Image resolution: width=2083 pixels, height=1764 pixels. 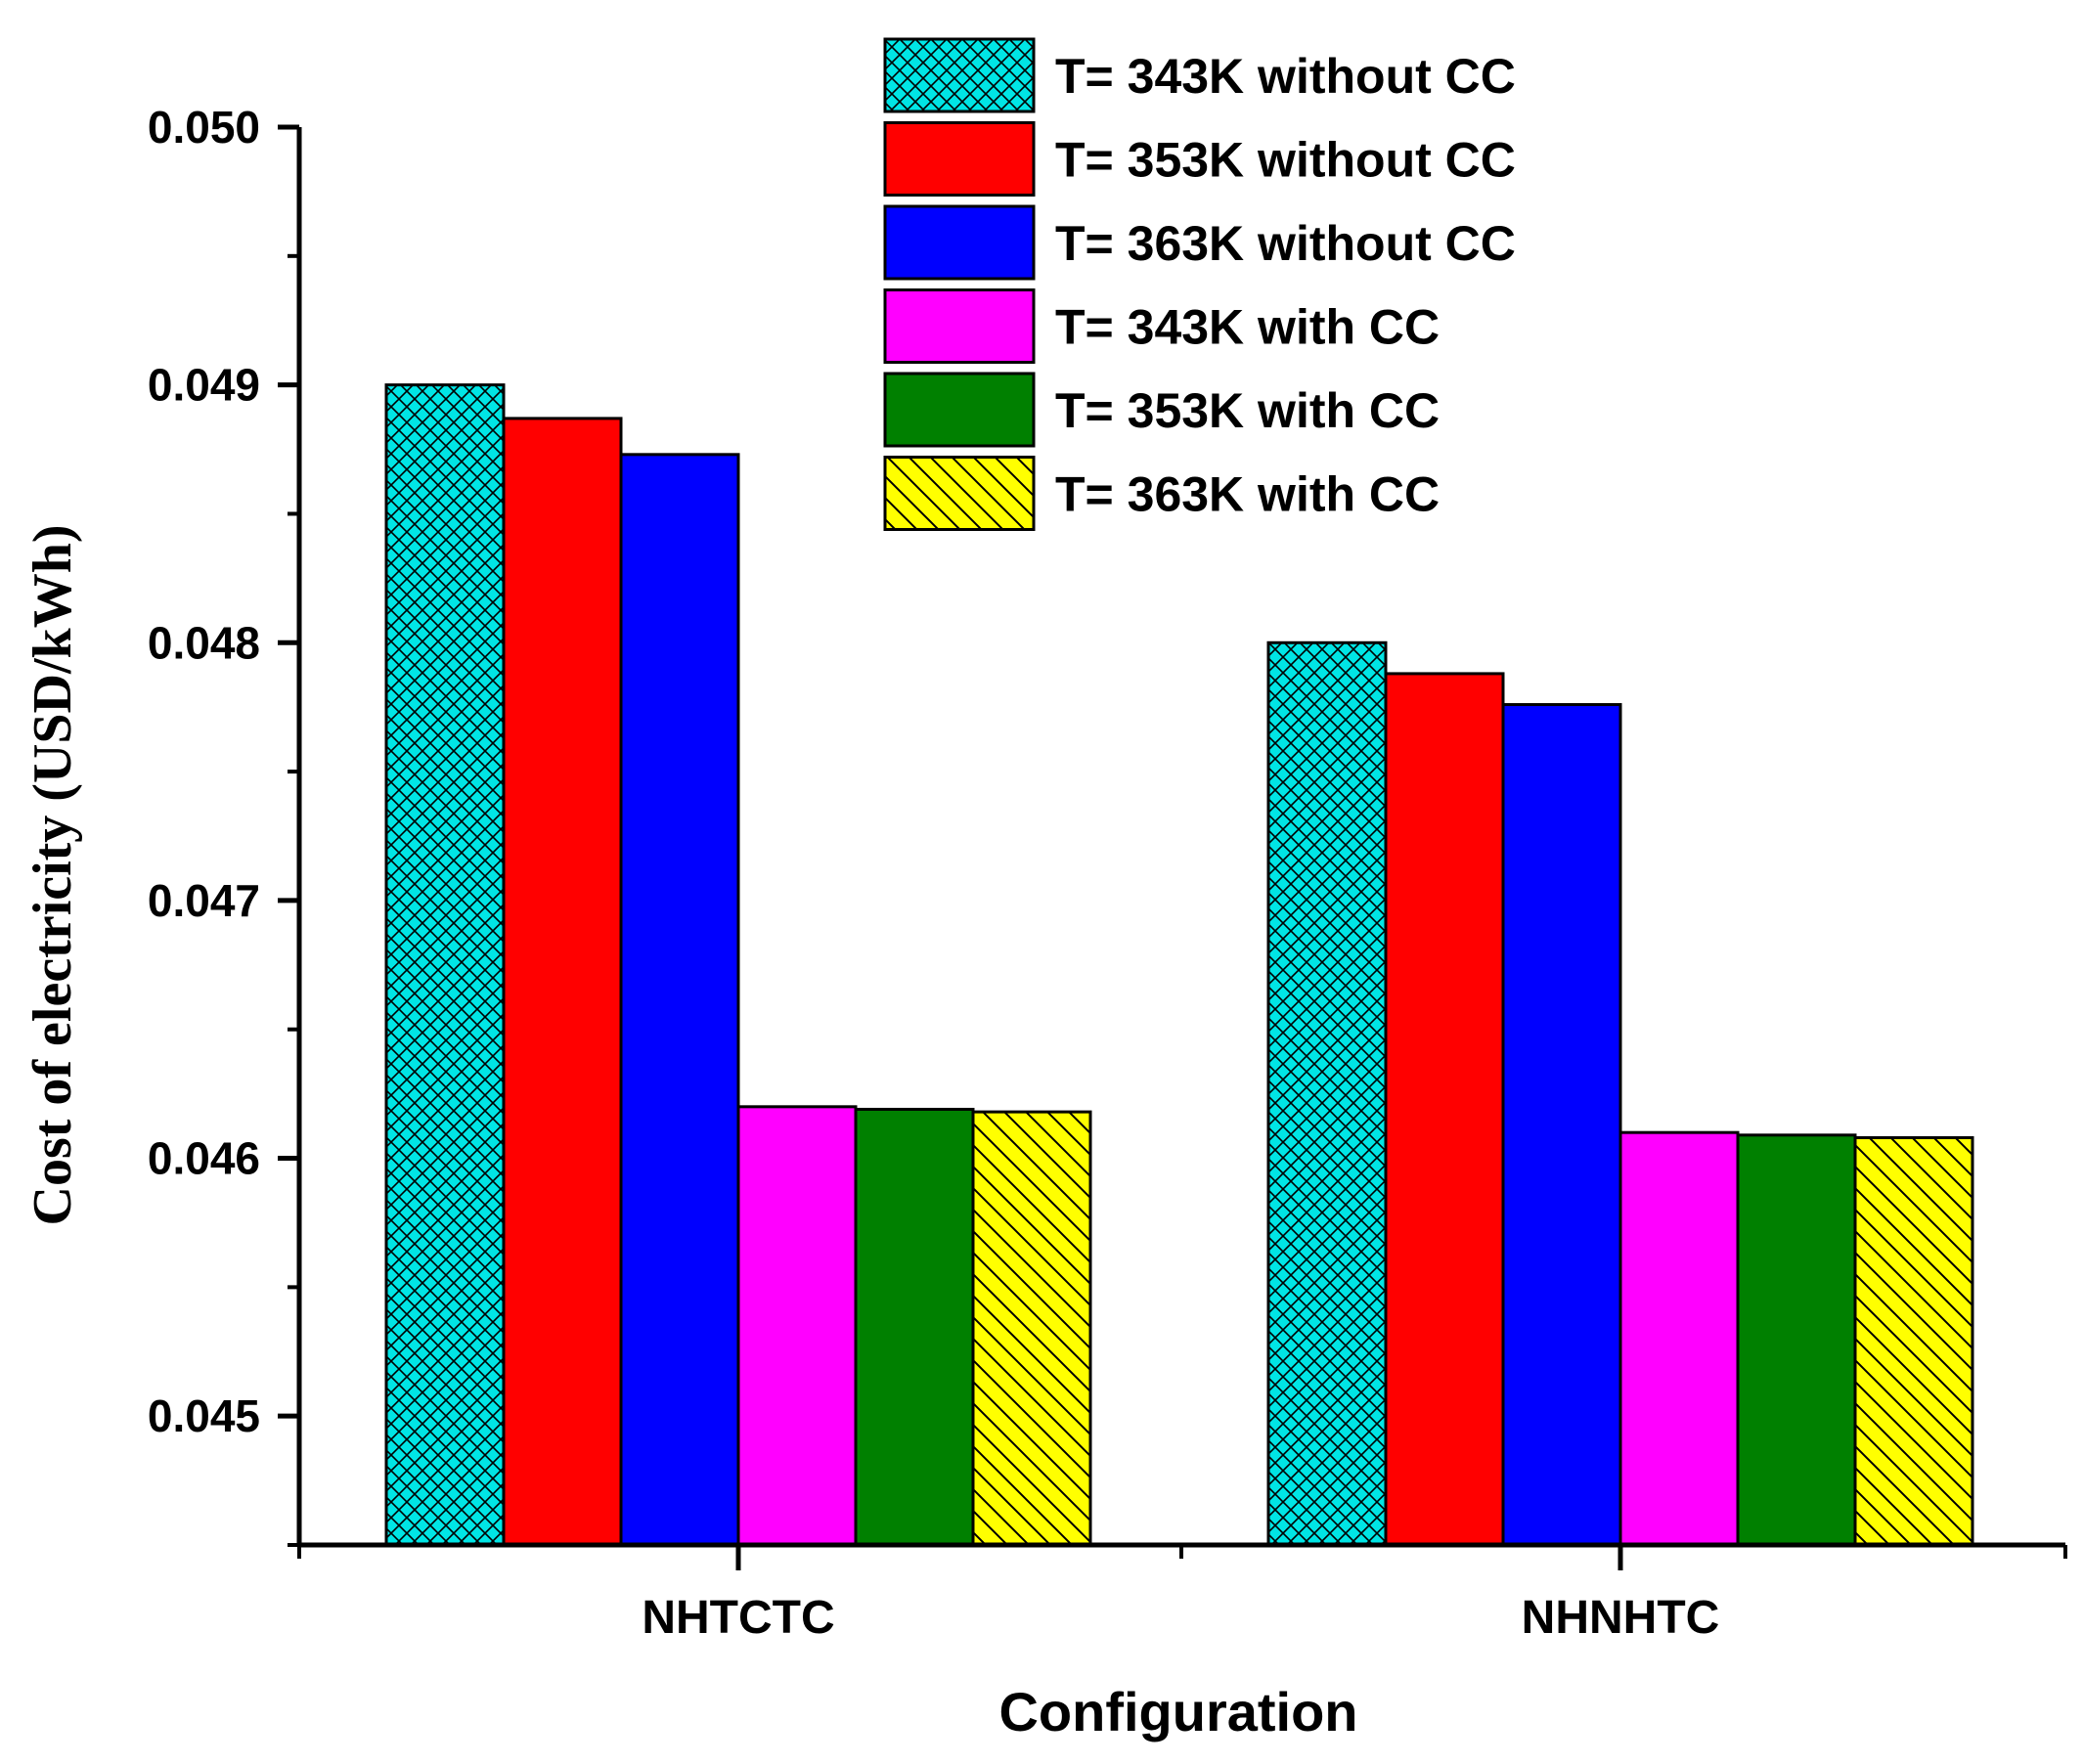 I want to click on x-tick-label-nhnhtc: NHNHTC, so click(x=1621, y=1618).